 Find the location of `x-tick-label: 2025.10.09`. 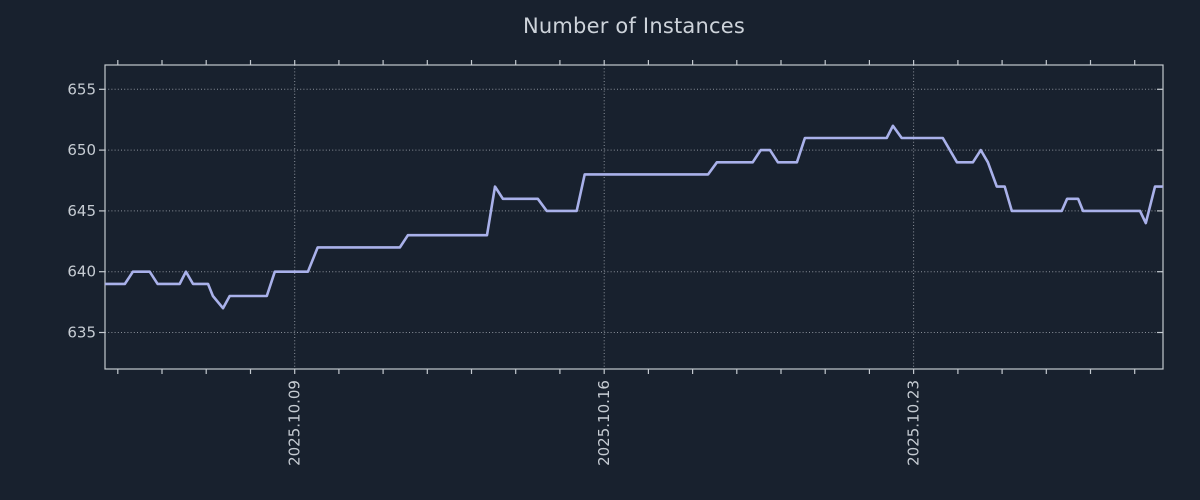

x-tick-label: 2025.10.09 is located at coordinates (295, 423).